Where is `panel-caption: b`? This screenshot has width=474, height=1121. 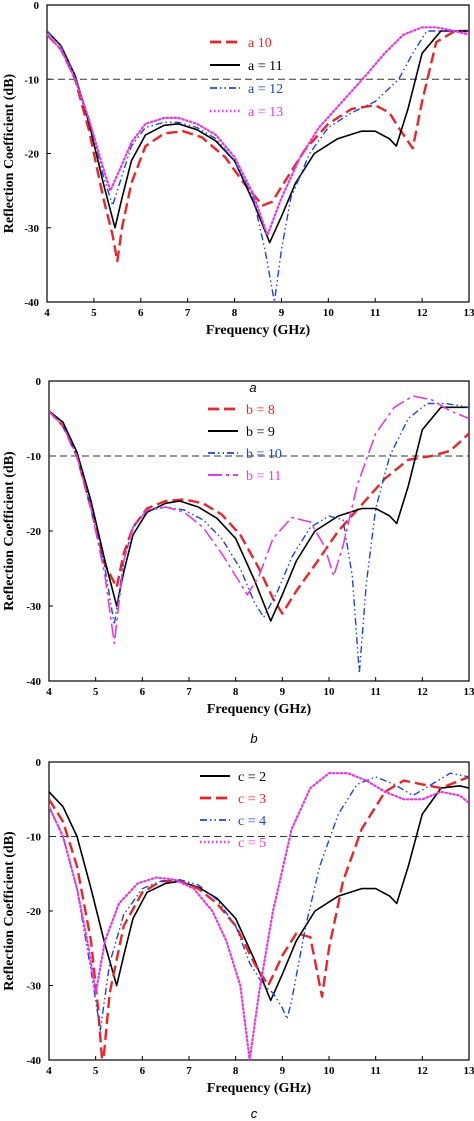 panel-caption: b is located at coordinates (253, 738).